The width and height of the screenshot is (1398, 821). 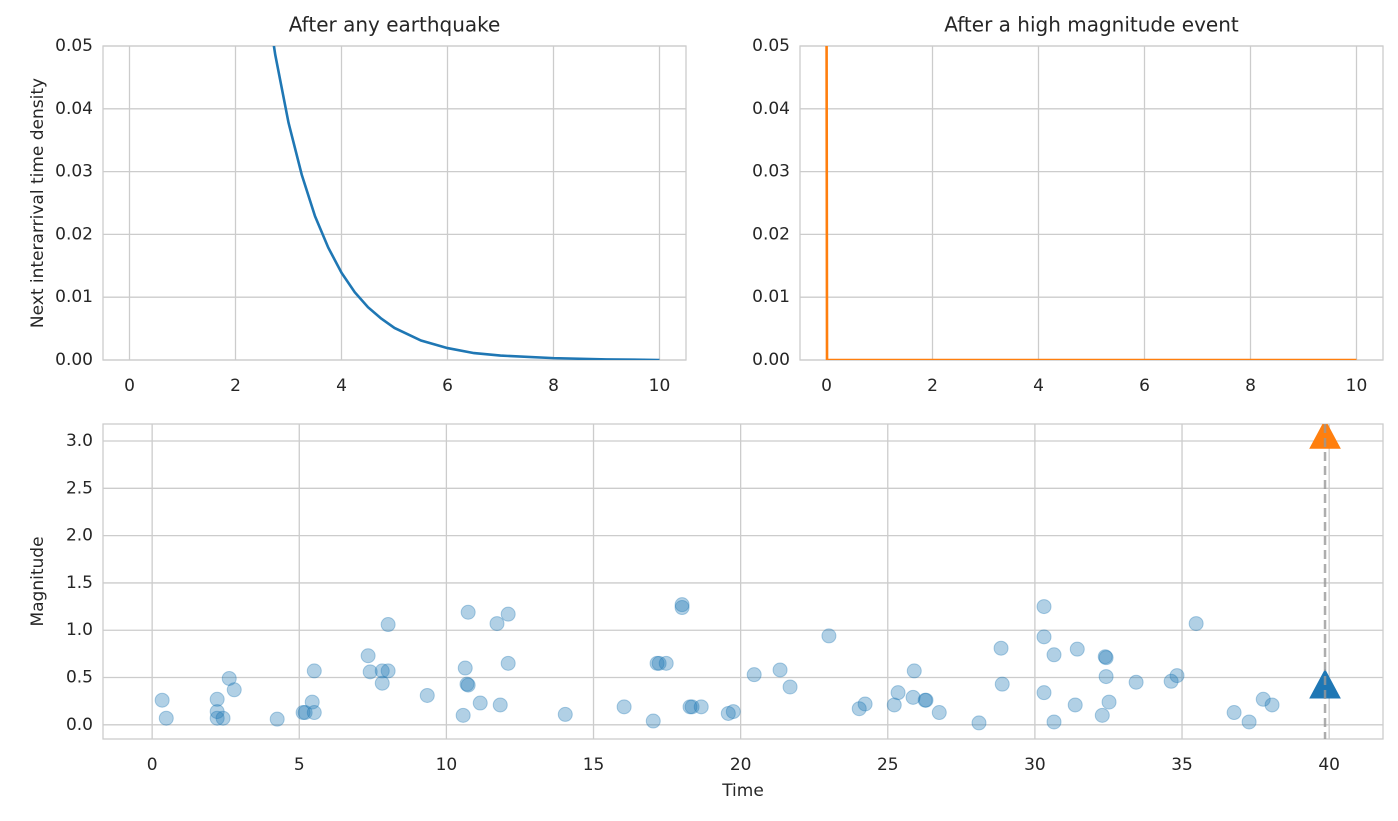 What do you see at coordinates (826, 386) in the screenshot?
I see `x-tick-label: 0` at bounding box center [826, 386].